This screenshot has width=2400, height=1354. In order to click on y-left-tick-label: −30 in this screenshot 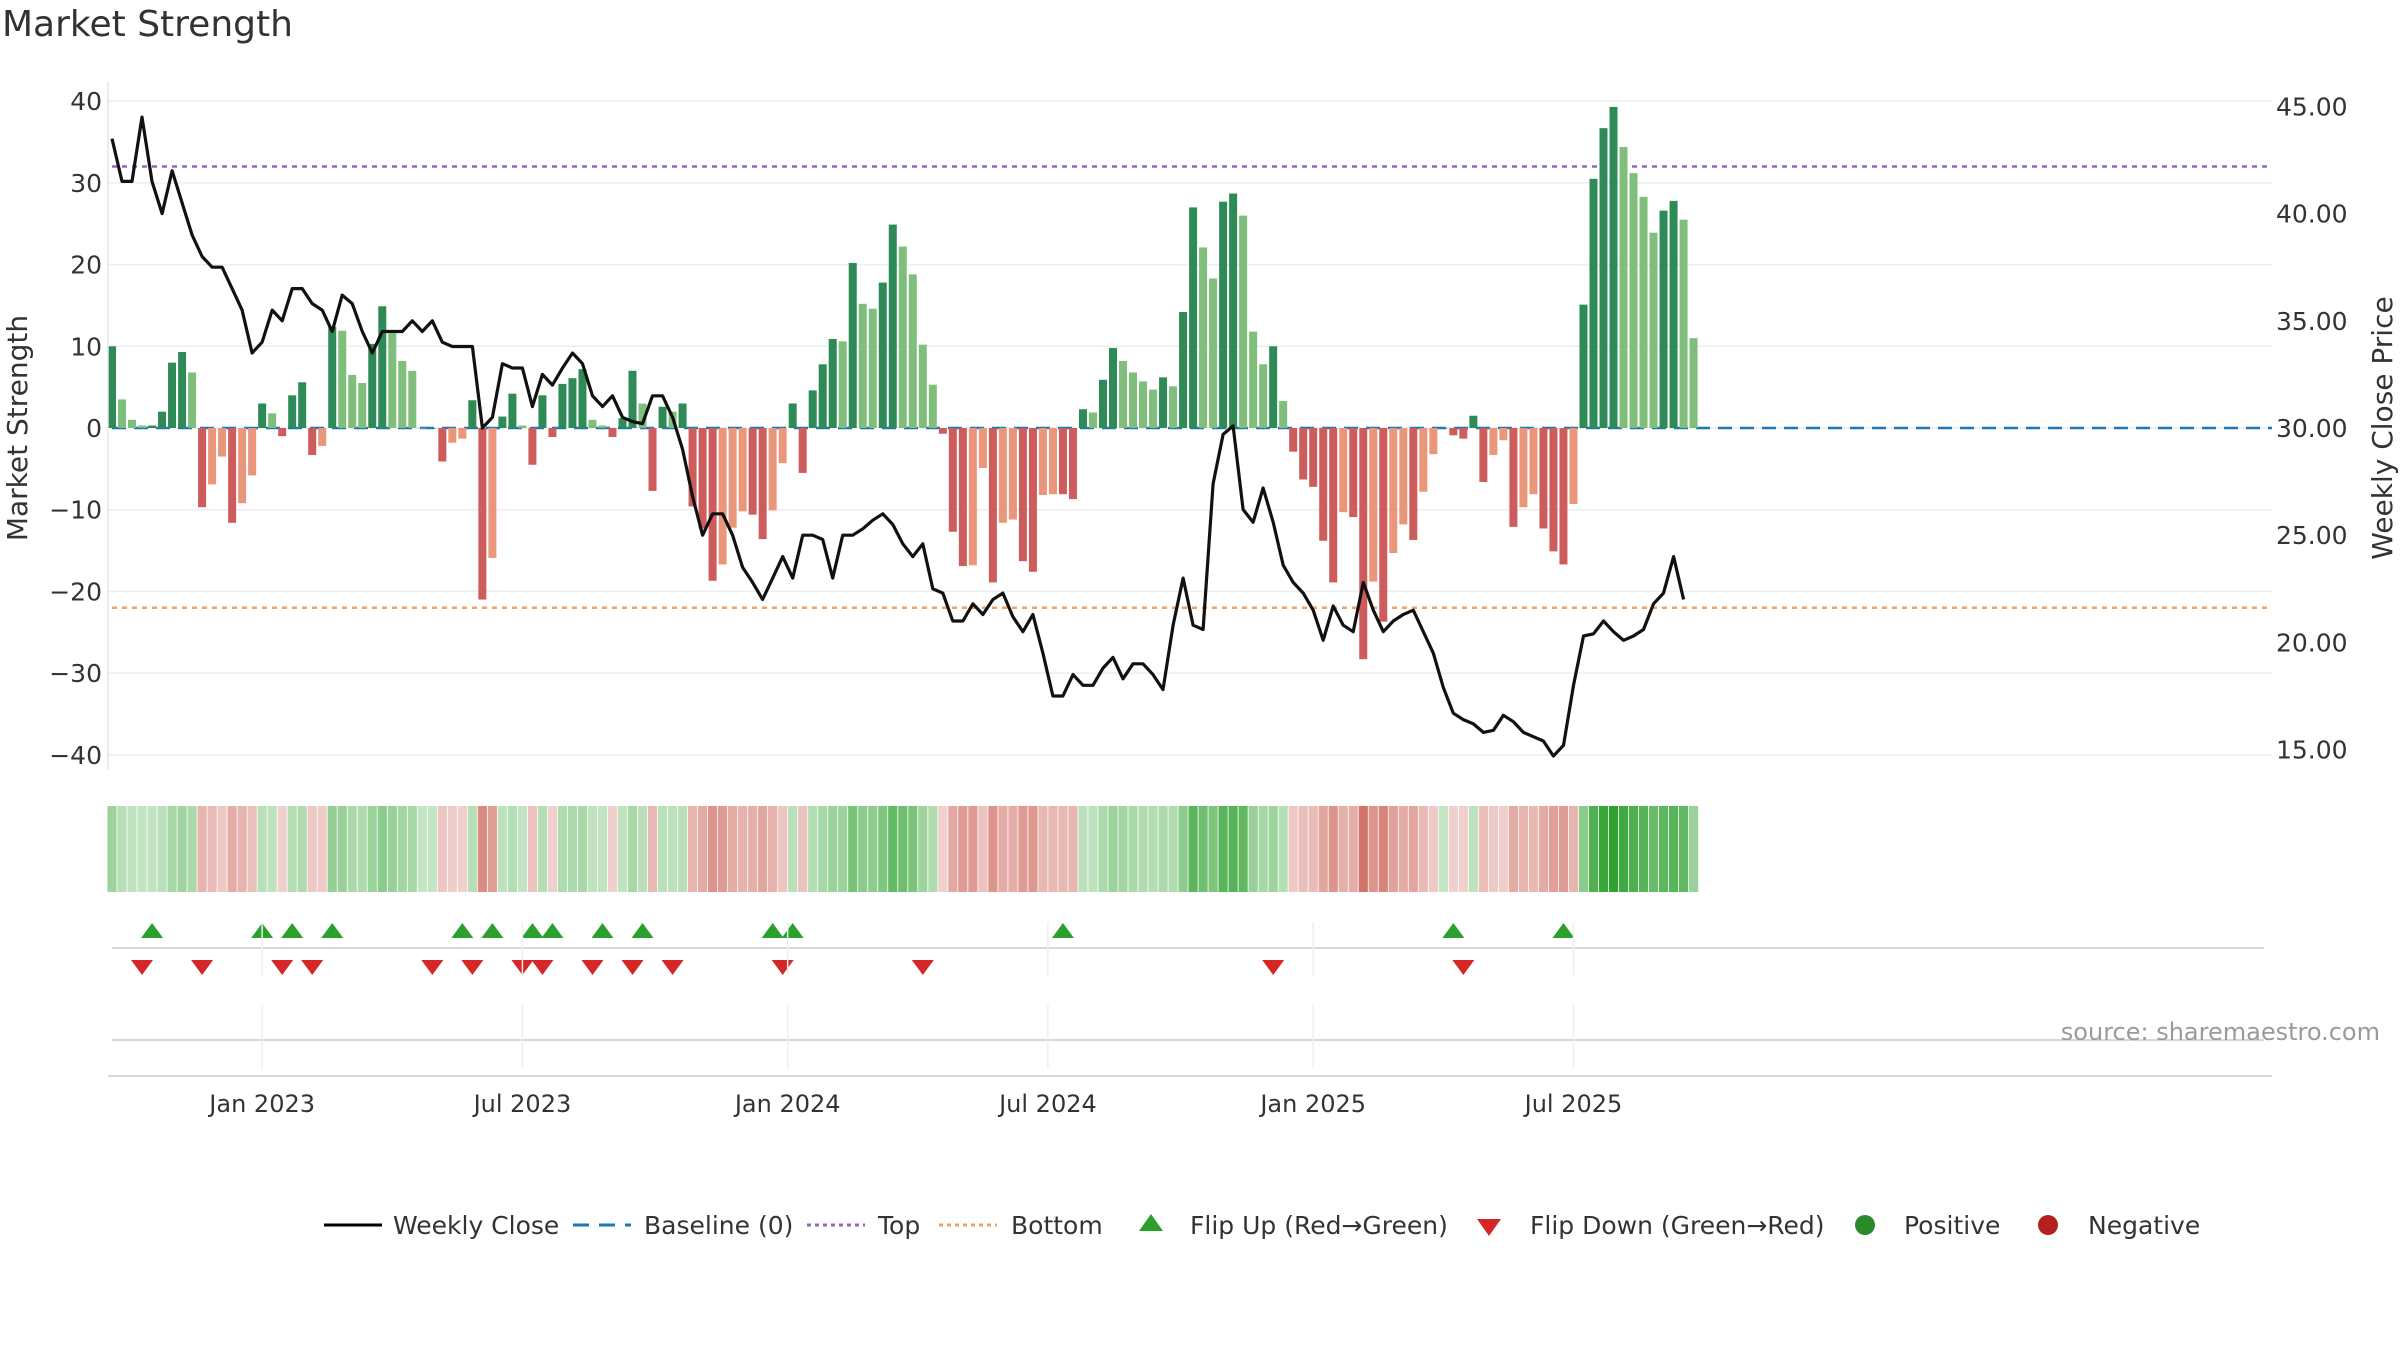, I will do `click(75, 673)`.